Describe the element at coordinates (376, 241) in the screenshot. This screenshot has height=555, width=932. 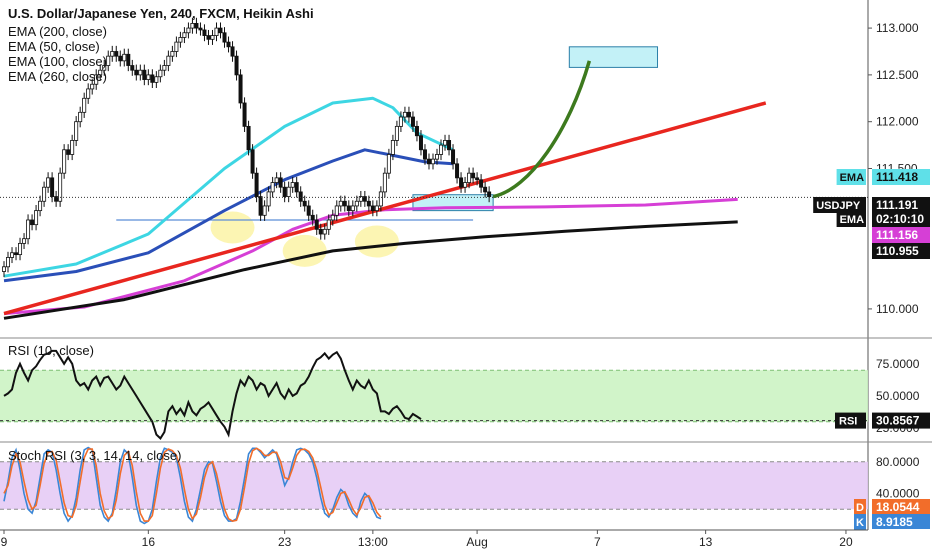
I see `highlight-ellipse` at that location.